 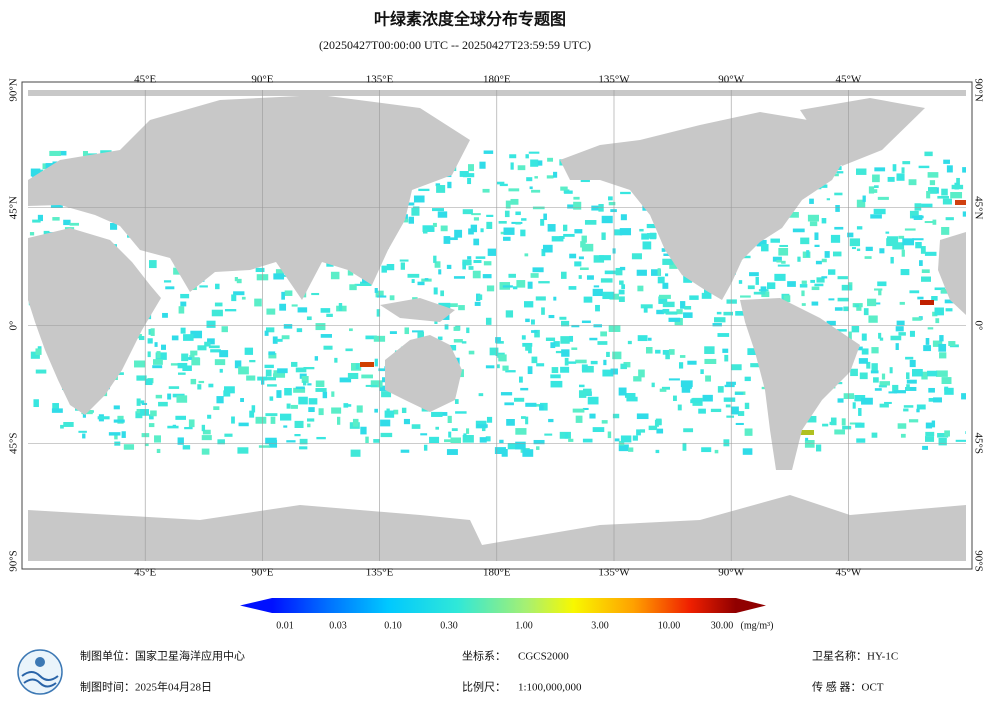 What do you see at coordinates (256, 605) in the screenshot?
I see `colorbar-low-arrow` at bounding box center [256, 605].